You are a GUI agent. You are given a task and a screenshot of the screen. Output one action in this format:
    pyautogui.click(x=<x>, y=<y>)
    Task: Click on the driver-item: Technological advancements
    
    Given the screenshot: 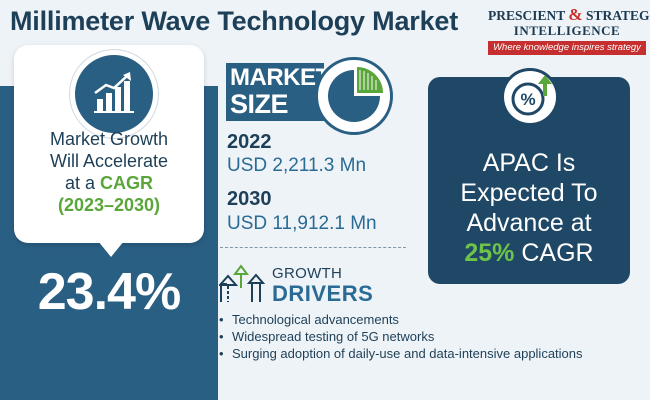 What is the action you would take?
    pyautogui.click(x=429, y=320)
    